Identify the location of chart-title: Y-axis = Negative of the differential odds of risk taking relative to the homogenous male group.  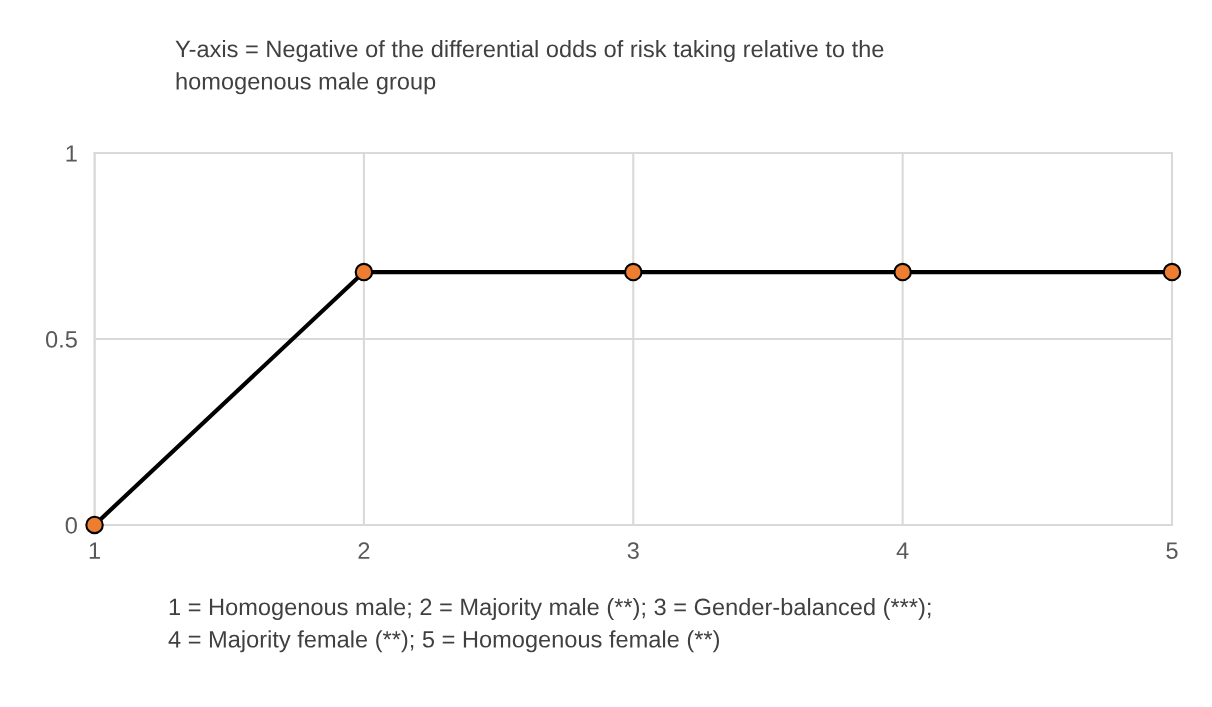
(529, 67).